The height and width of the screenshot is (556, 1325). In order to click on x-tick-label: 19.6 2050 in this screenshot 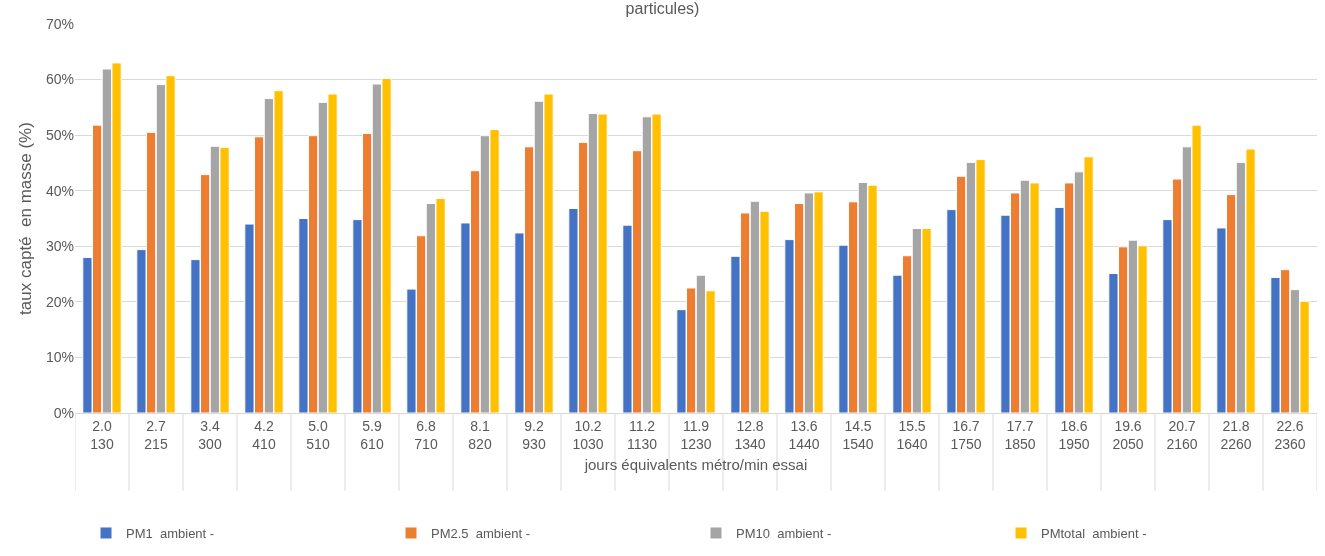, I will do `click(1128, 434)`.